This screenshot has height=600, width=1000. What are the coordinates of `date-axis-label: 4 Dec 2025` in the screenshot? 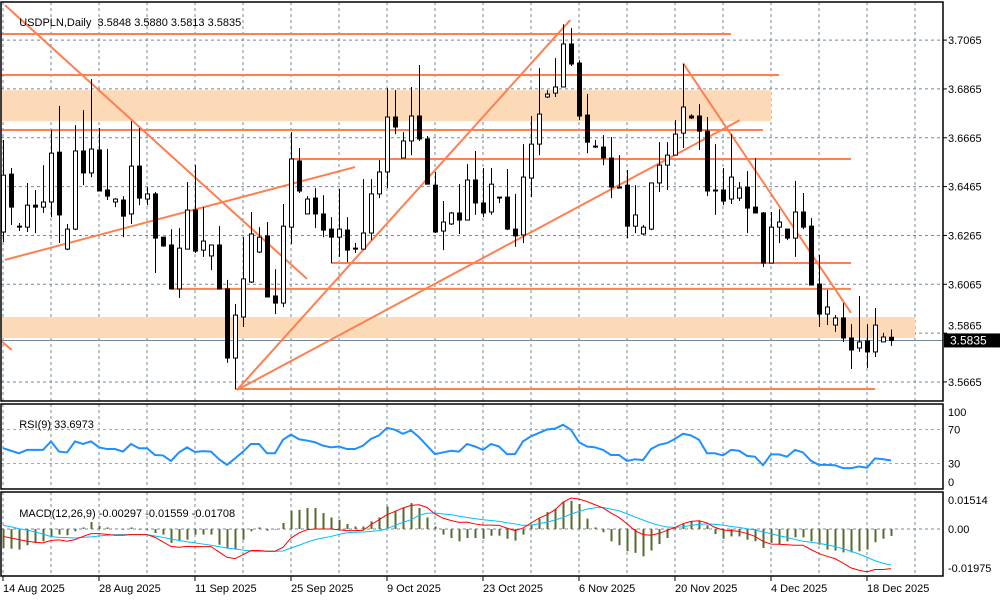 It's located at (799, 589).